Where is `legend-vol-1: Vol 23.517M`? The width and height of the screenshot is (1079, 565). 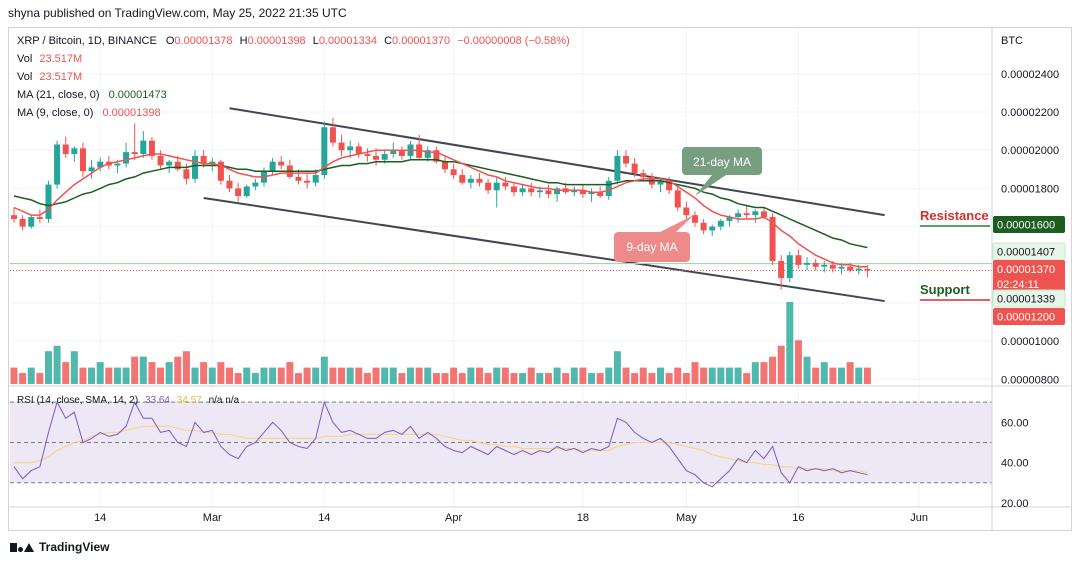
legend-vol-1: Vol 23.517M is located at coordinates (49, 59).